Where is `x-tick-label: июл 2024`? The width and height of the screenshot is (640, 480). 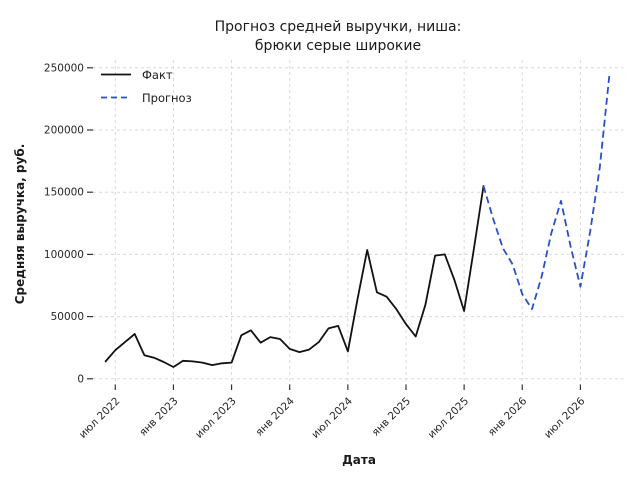 x-tick-label: июл 2024 is located at coordinates (332, 418).